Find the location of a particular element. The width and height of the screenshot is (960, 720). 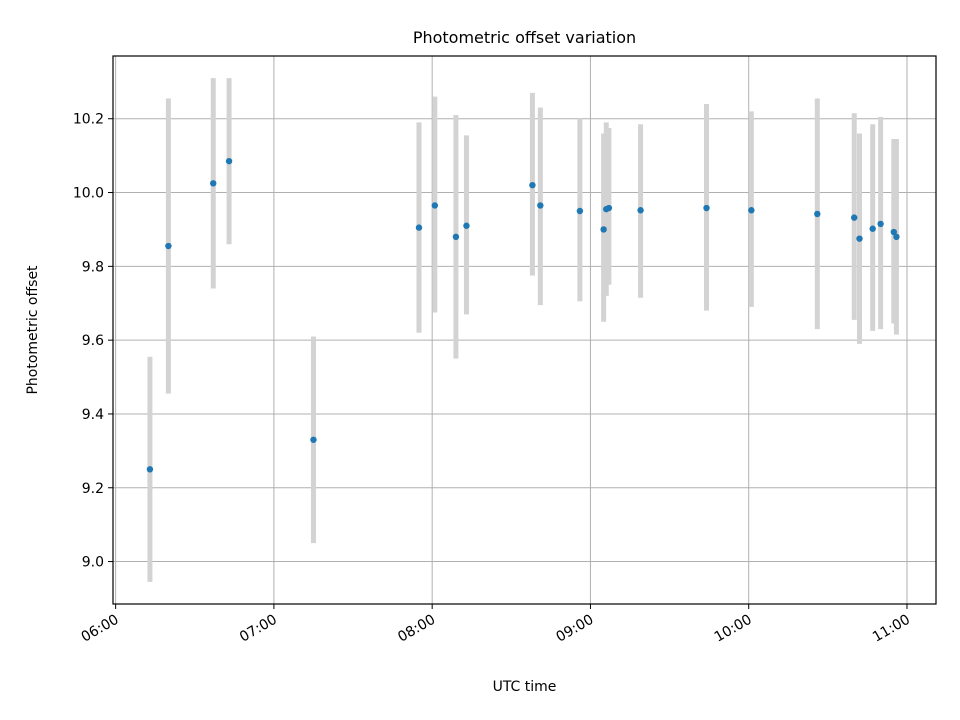

y-tick-label: 9.2 is located at coordinates (93, 489).